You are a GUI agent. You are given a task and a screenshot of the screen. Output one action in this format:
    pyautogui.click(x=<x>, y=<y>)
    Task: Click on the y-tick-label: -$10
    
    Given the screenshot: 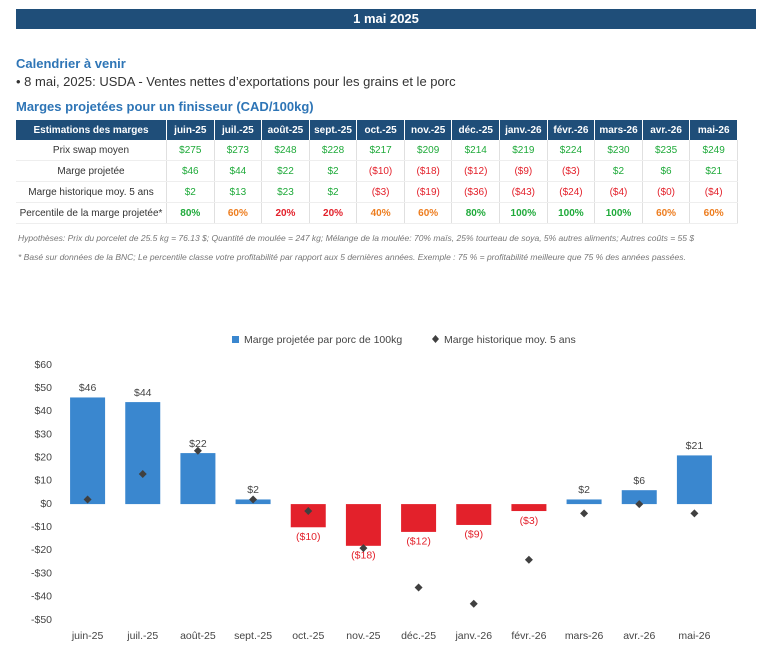 What is the action you would take?
    pyautogui.click(x=41, y=527)
    